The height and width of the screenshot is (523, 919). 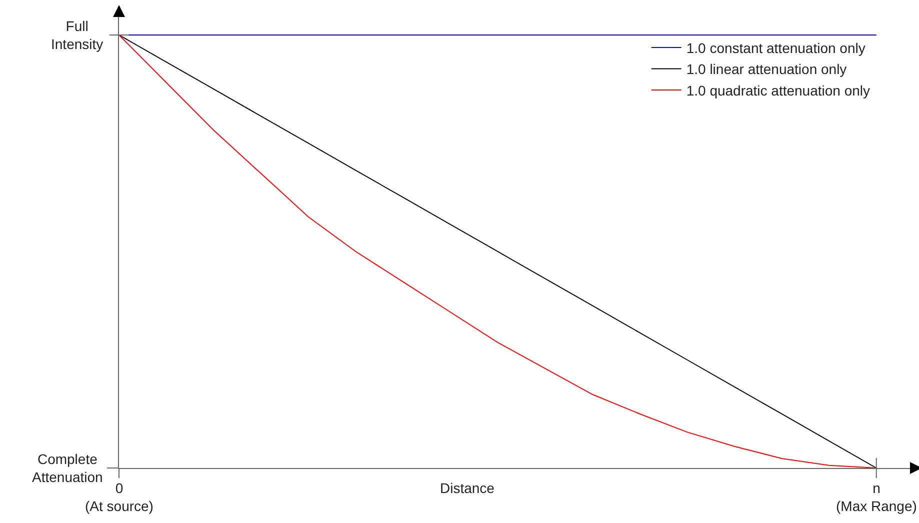 What do you see at coordinates (77, 35) in the screenshot?
I see `text: Full Intensity` at bounding box center [77, 35].